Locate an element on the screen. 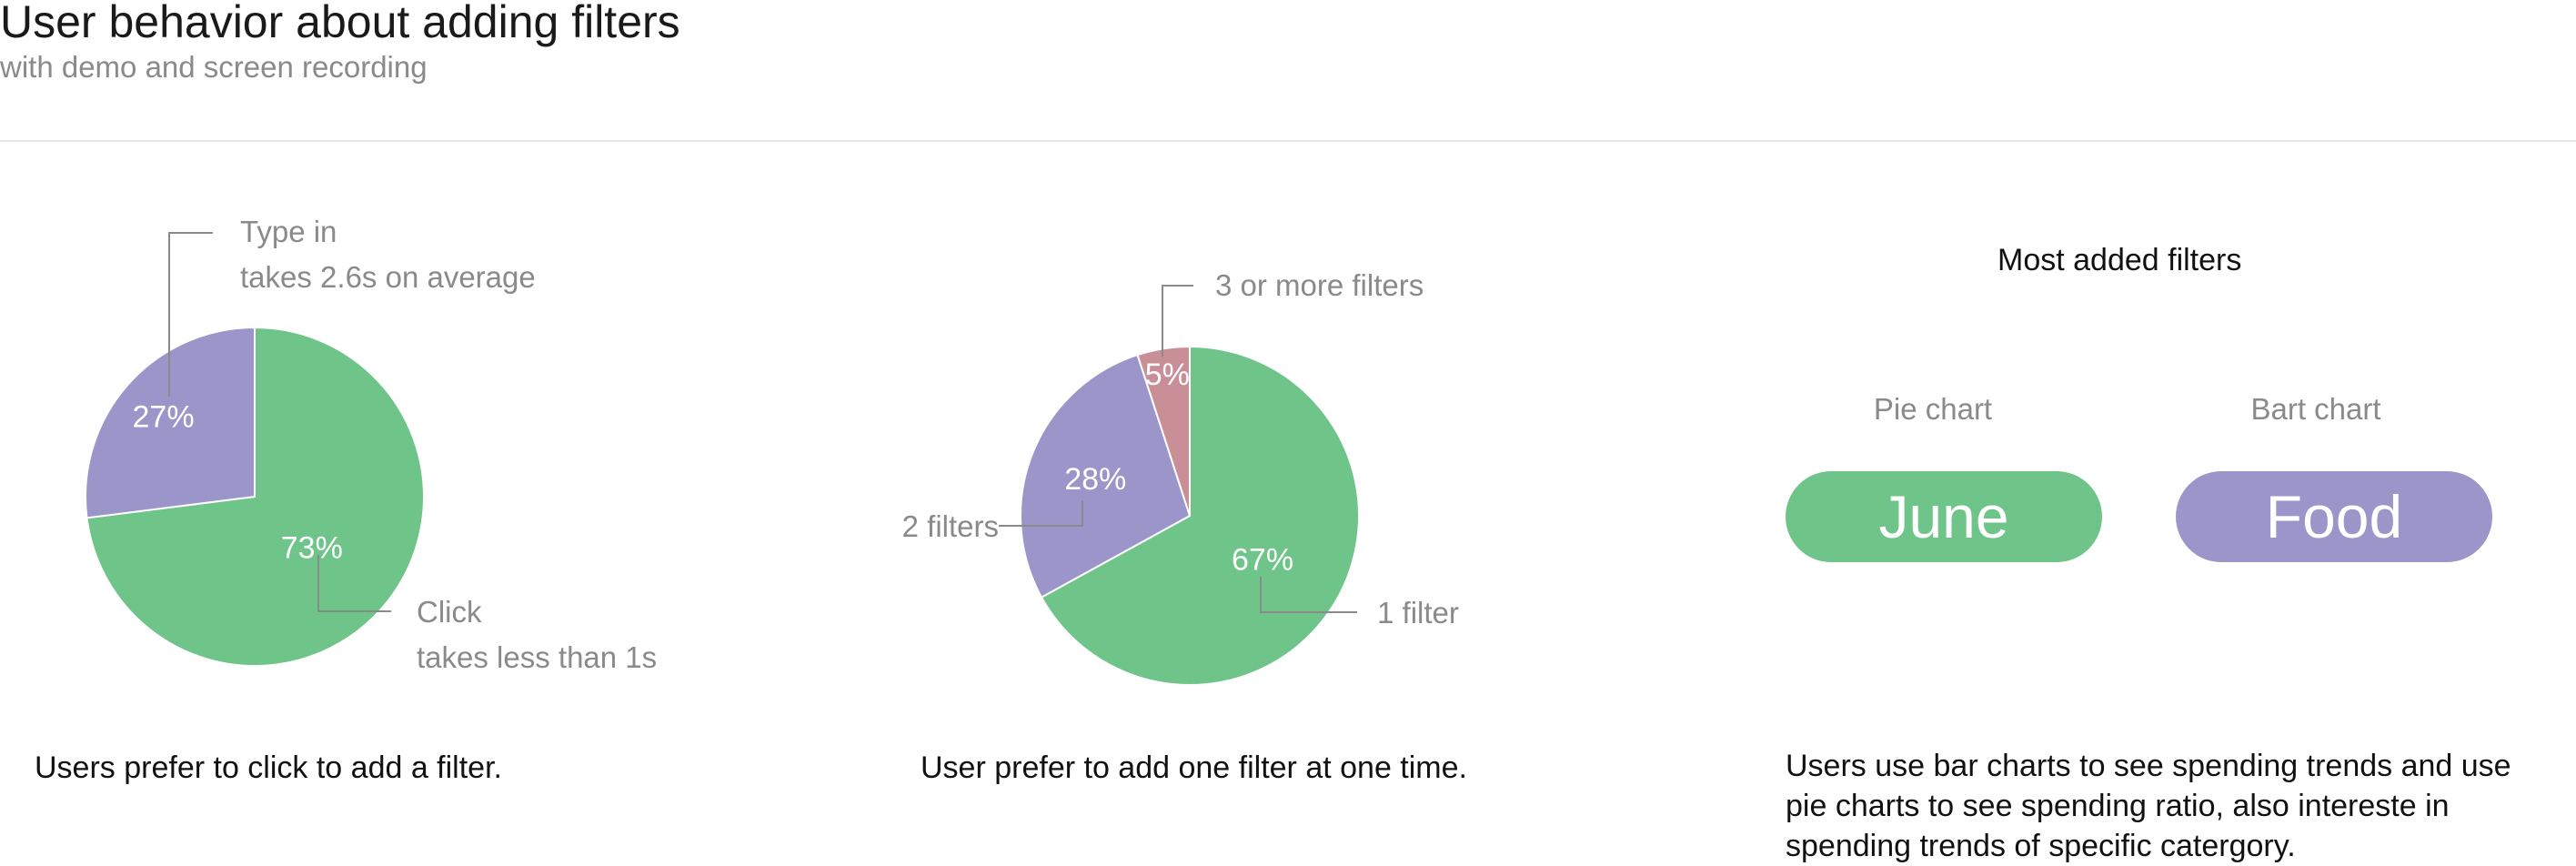 Image resolution: width=2576 pixels, height=866 pixels. annotation-click-0: Click is located at coordinates (449, 612).